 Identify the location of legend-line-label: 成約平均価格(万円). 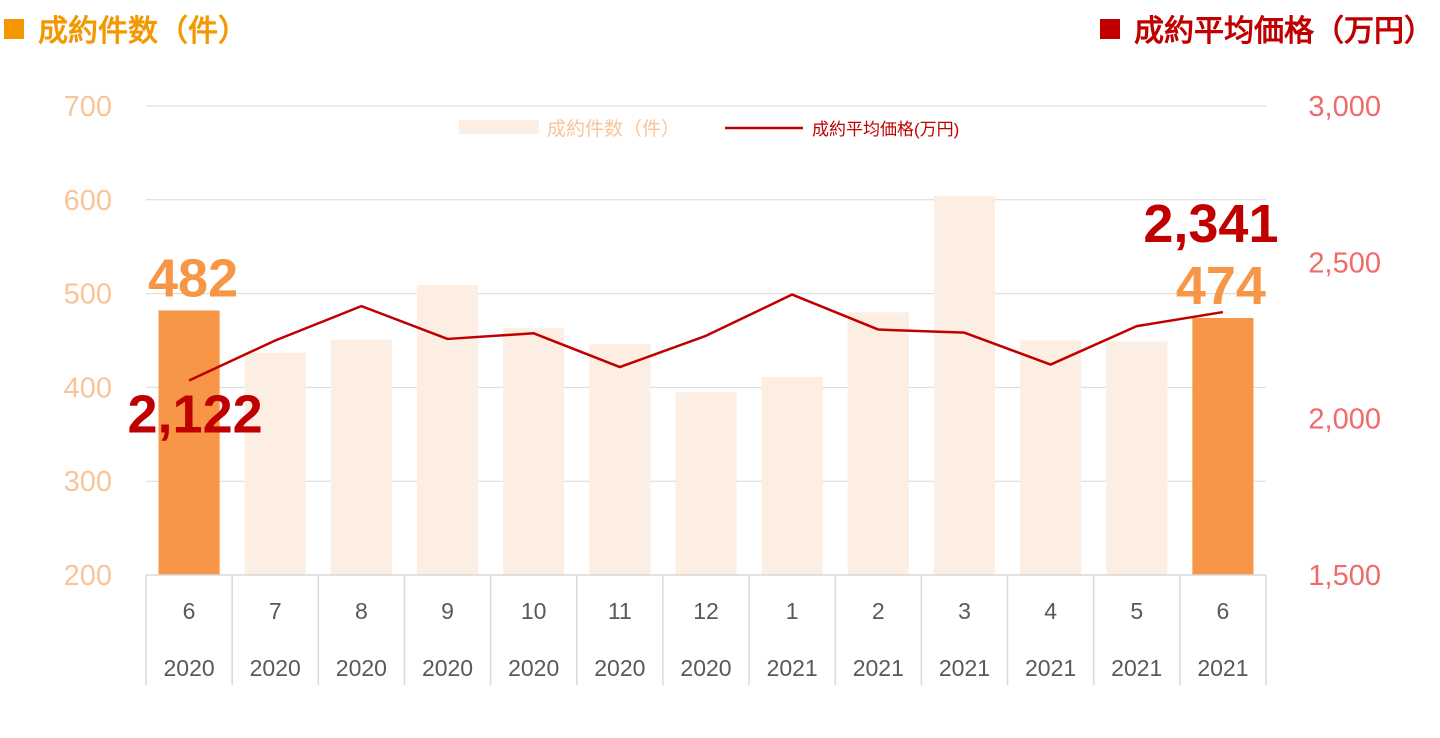
(885, 129).